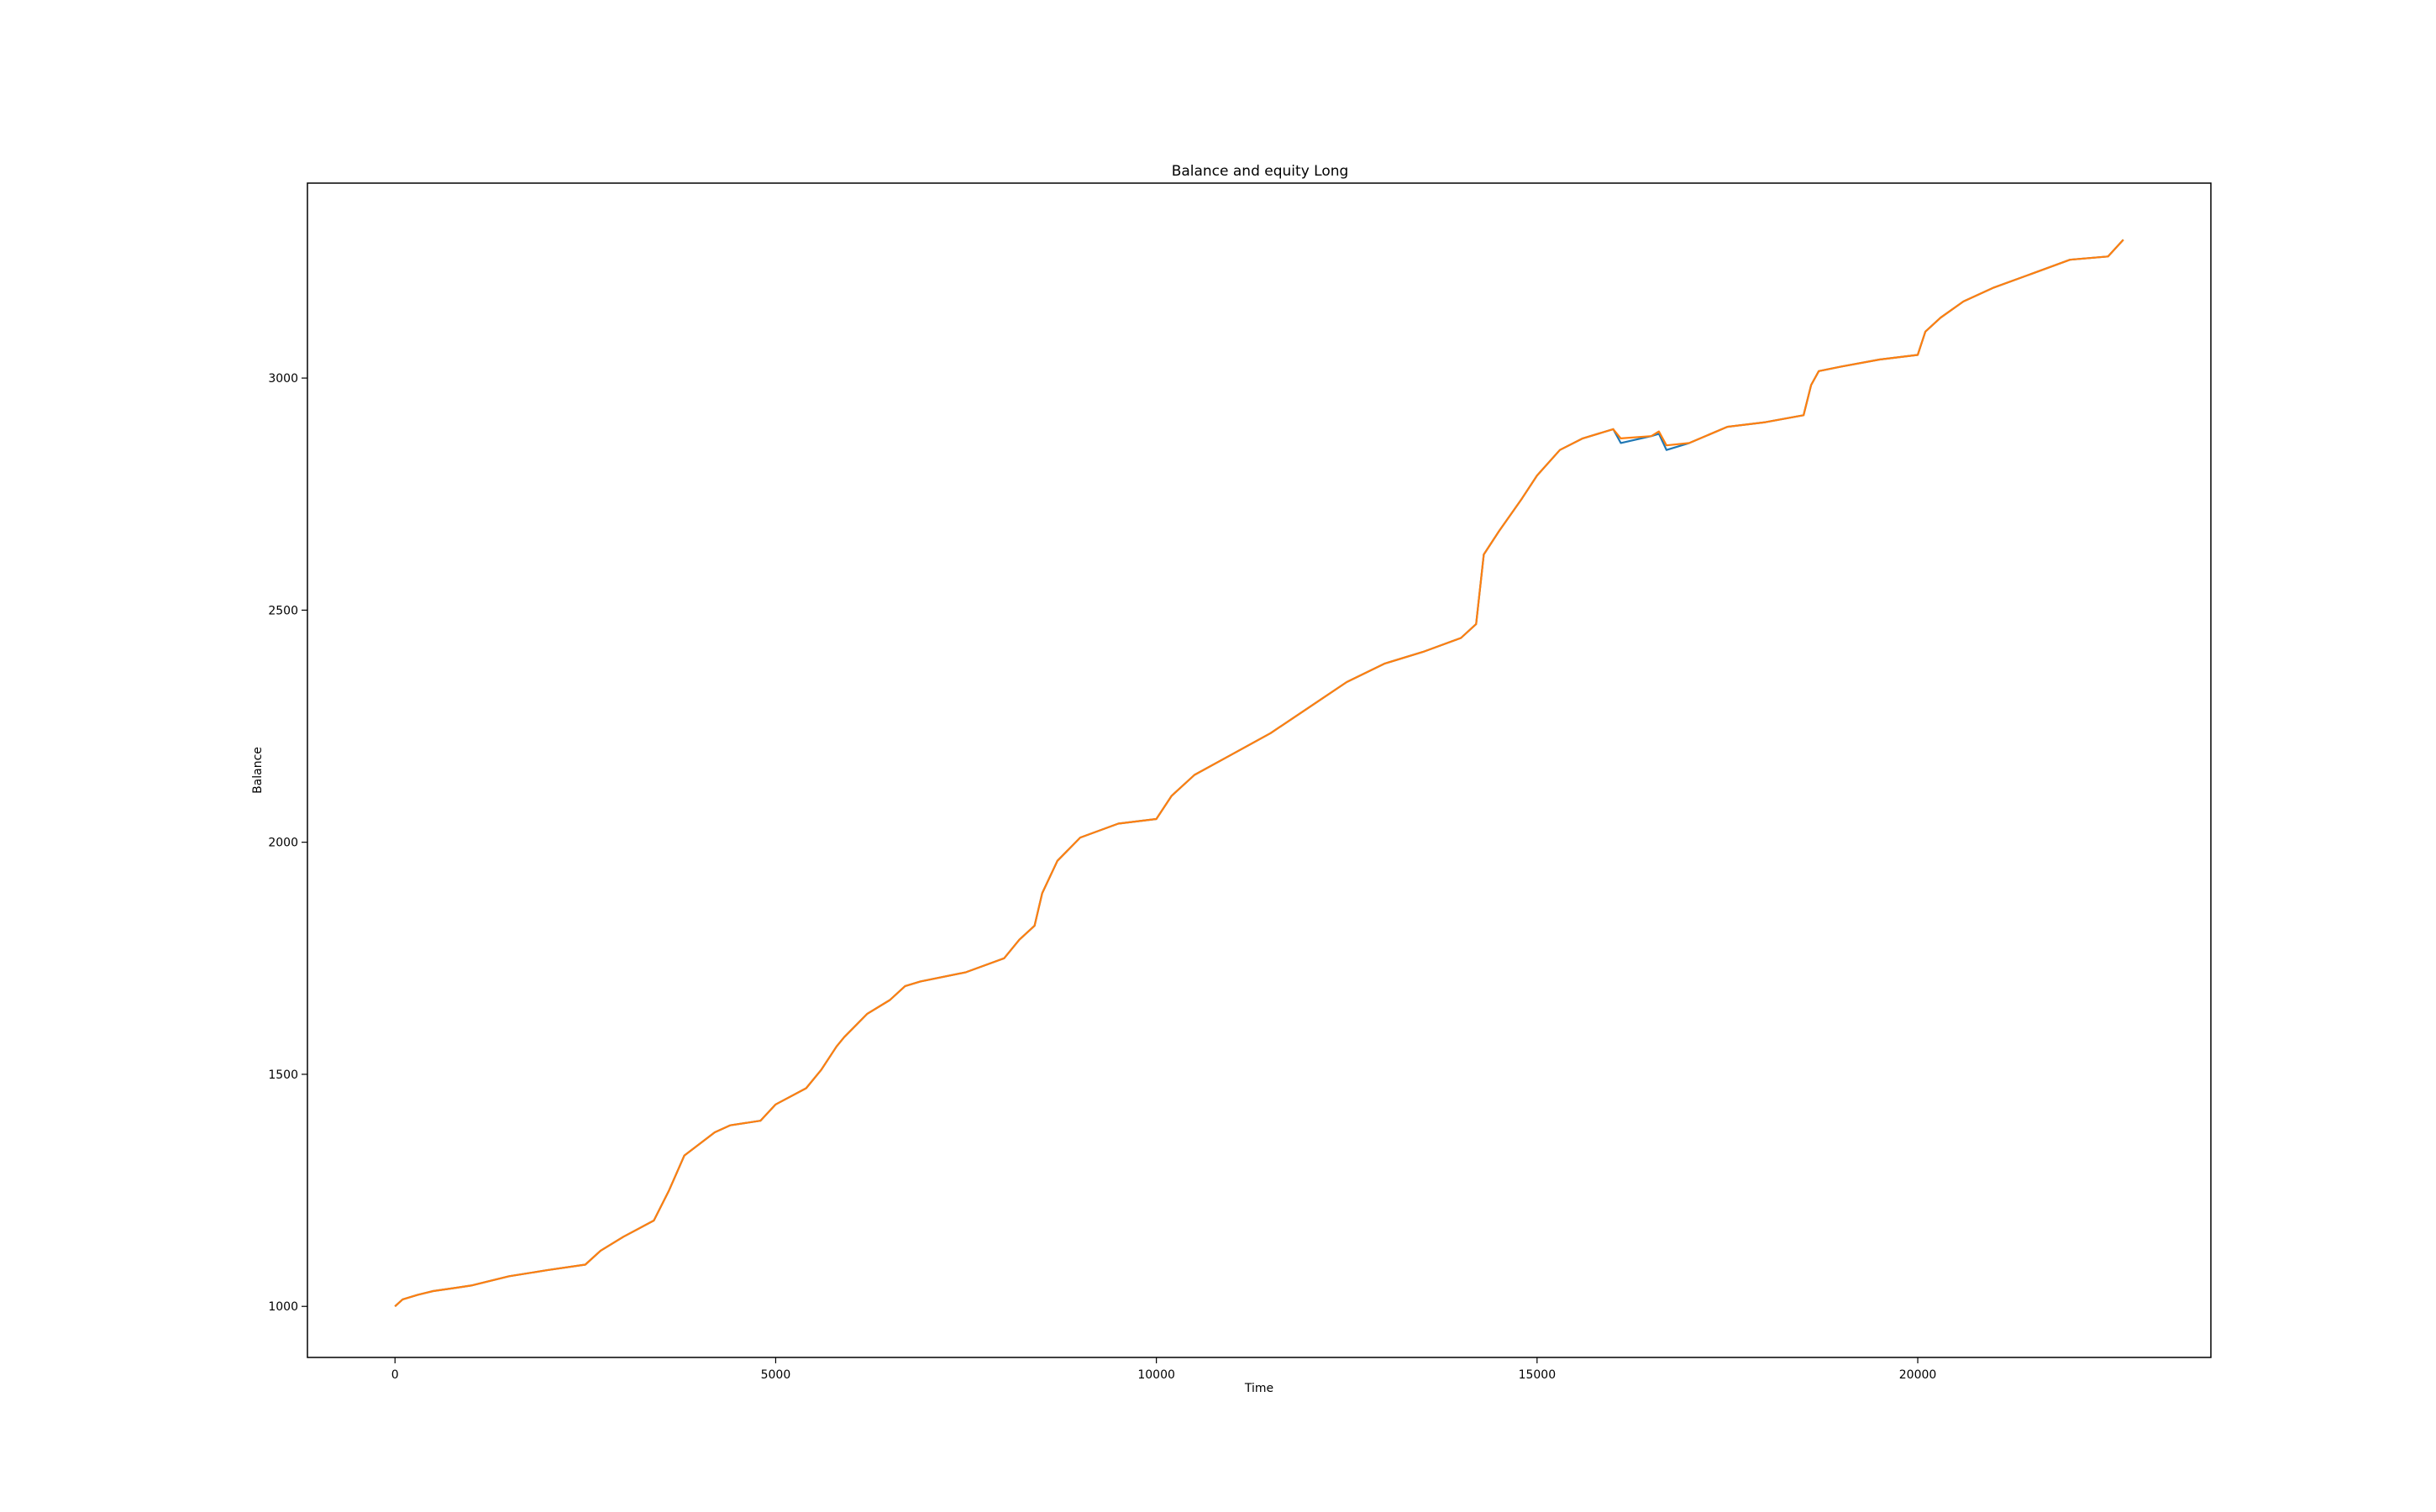 This screenshot has width=2436, height=1512. What do you see at coordinates (283, 843) in the screenshot?
I see `y-tick-label: 2000` at bounding box center [283, 843].